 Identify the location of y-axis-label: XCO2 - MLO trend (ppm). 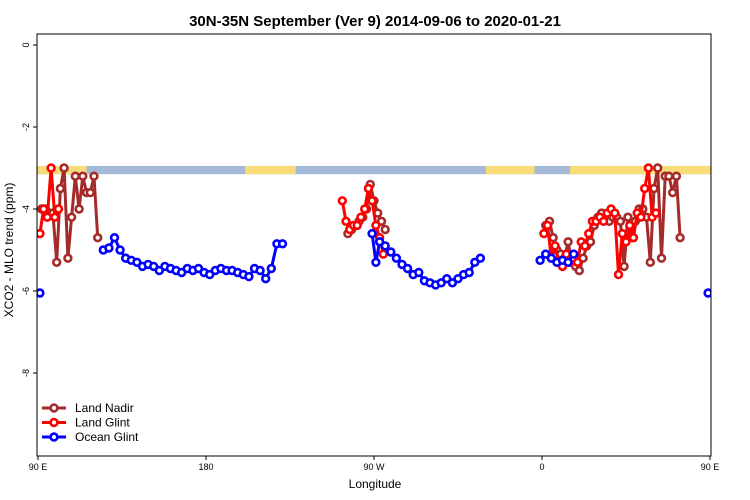
(9, 250).